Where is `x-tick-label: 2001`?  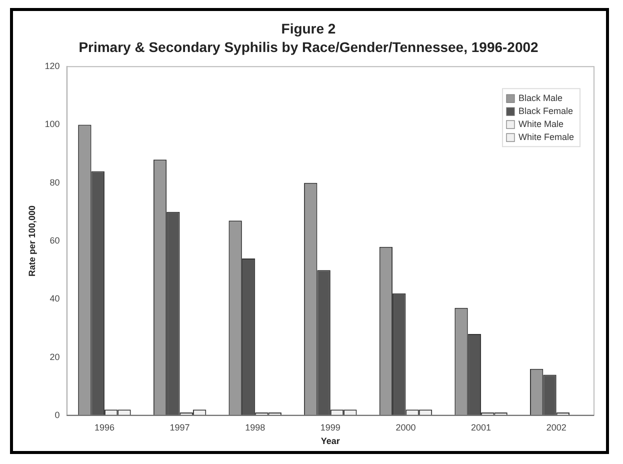 x-tick-label: 2001 is located at coordinates (481, 427).